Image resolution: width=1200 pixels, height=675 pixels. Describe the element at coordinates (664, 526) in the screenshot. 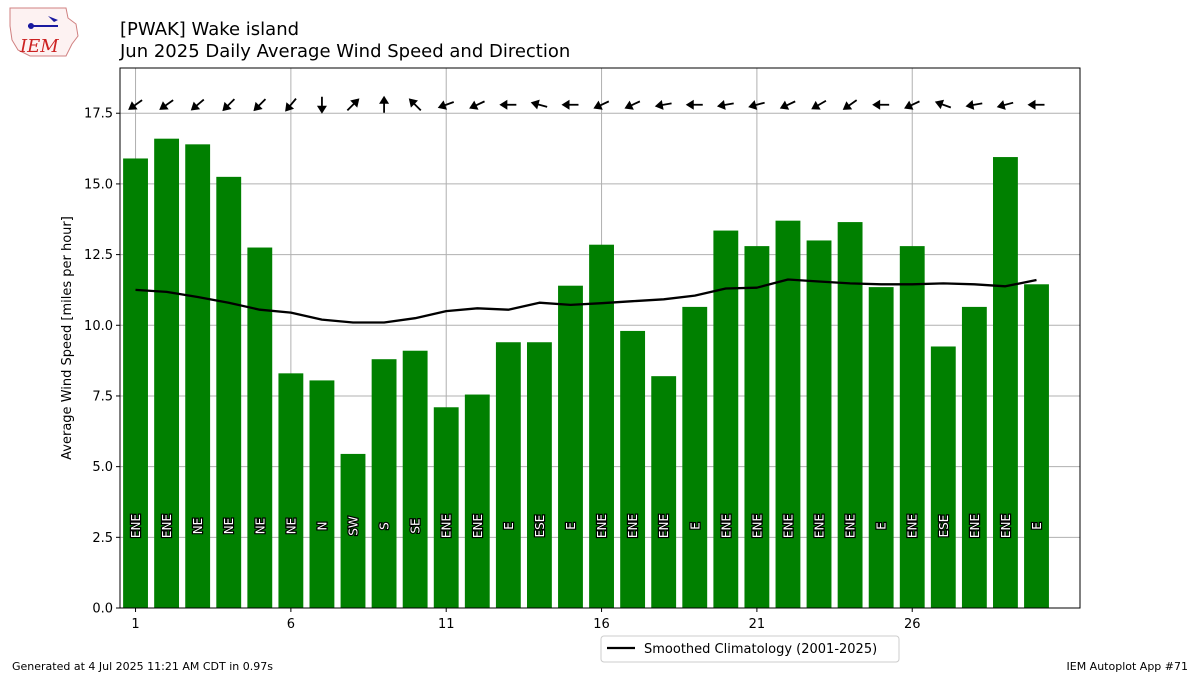

I see `direction-label-day-18: ENE` at that location.